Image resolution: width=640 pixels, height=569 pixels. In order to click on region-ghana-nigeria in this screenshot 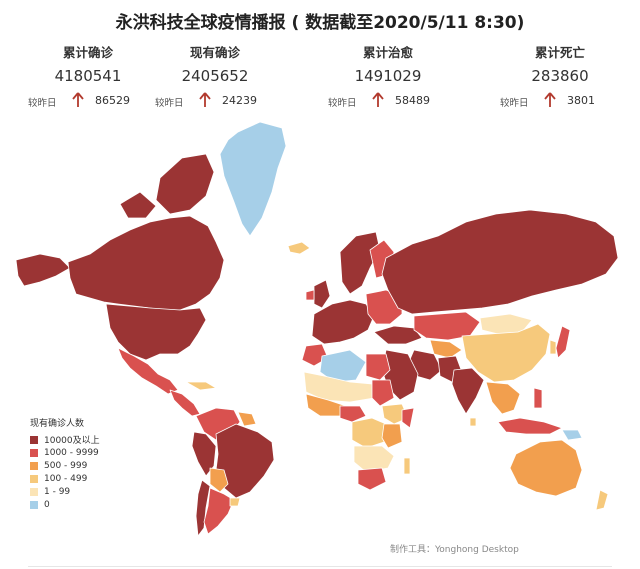, I will do `click(353, 414)`.